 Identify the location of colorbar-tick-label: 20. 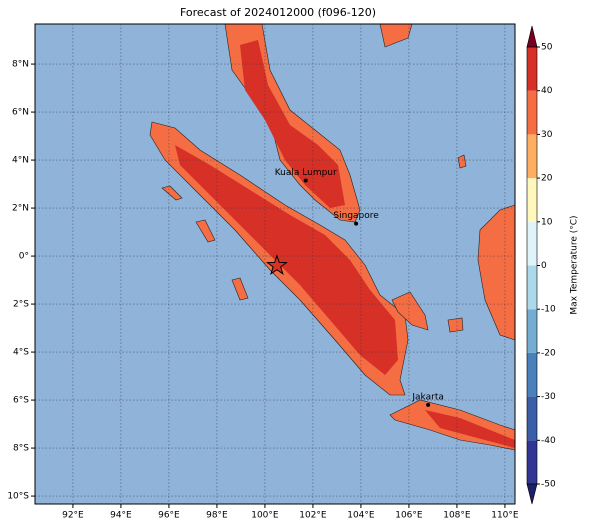
(547, 179).